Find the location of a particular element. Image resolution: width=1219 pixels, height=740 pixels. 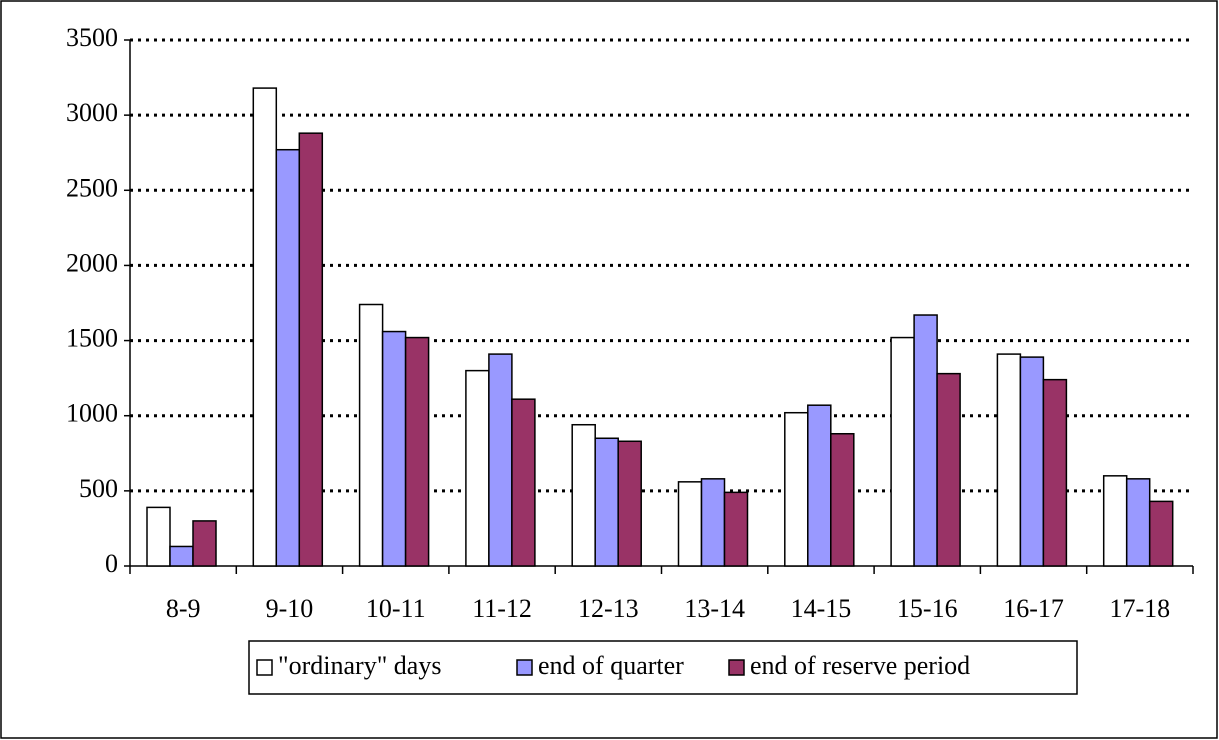

x-tick-label: 15-16 is located at coordinates (927, 608).